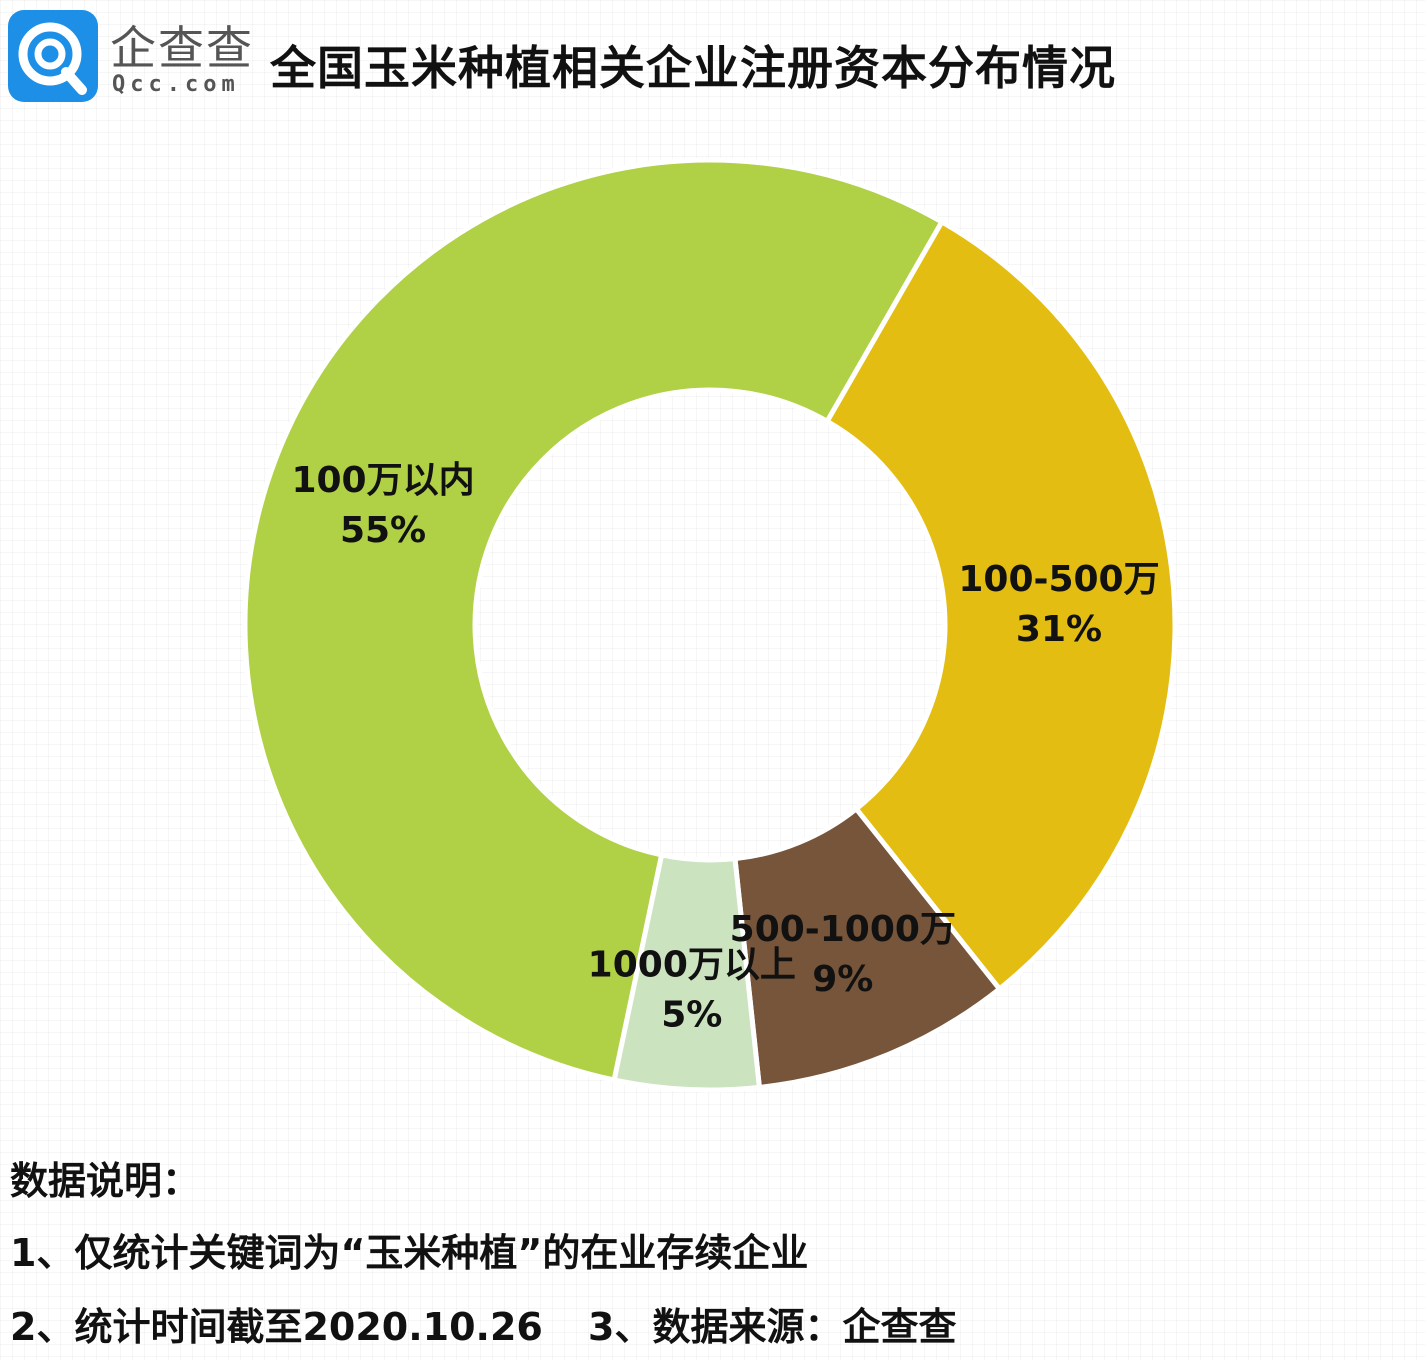  I want to click on notes-heading: 数据说明：, so click(105, 1181).